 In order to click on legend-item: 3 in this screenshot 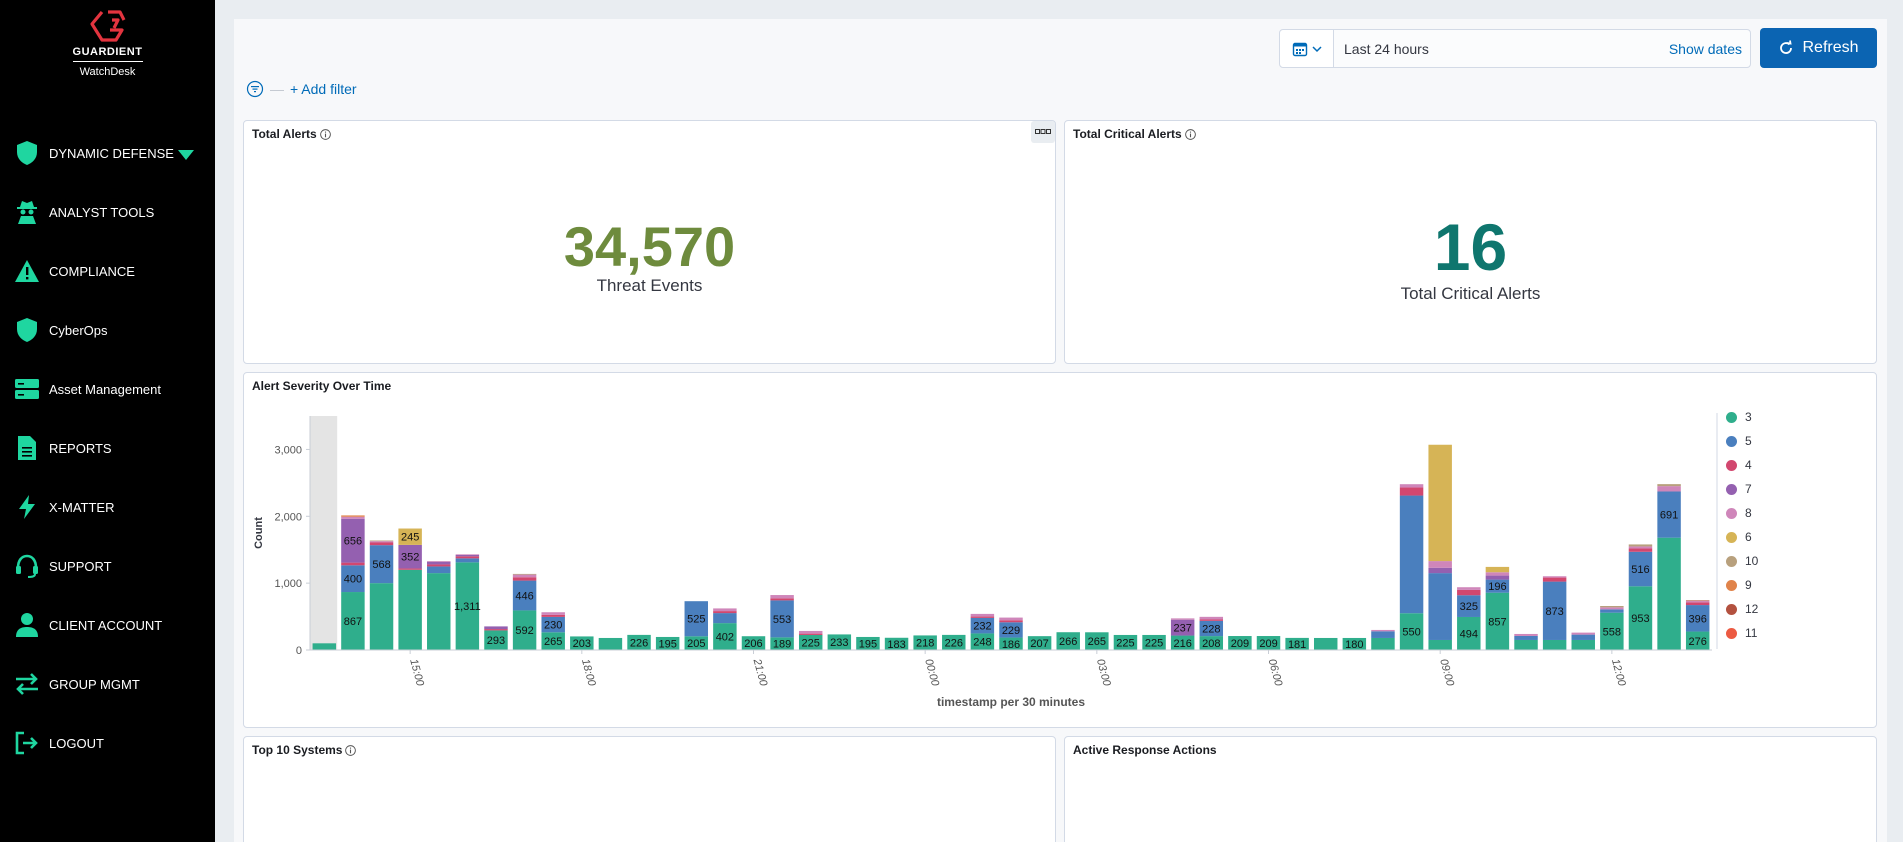, I will do `click(1739, 417)`.